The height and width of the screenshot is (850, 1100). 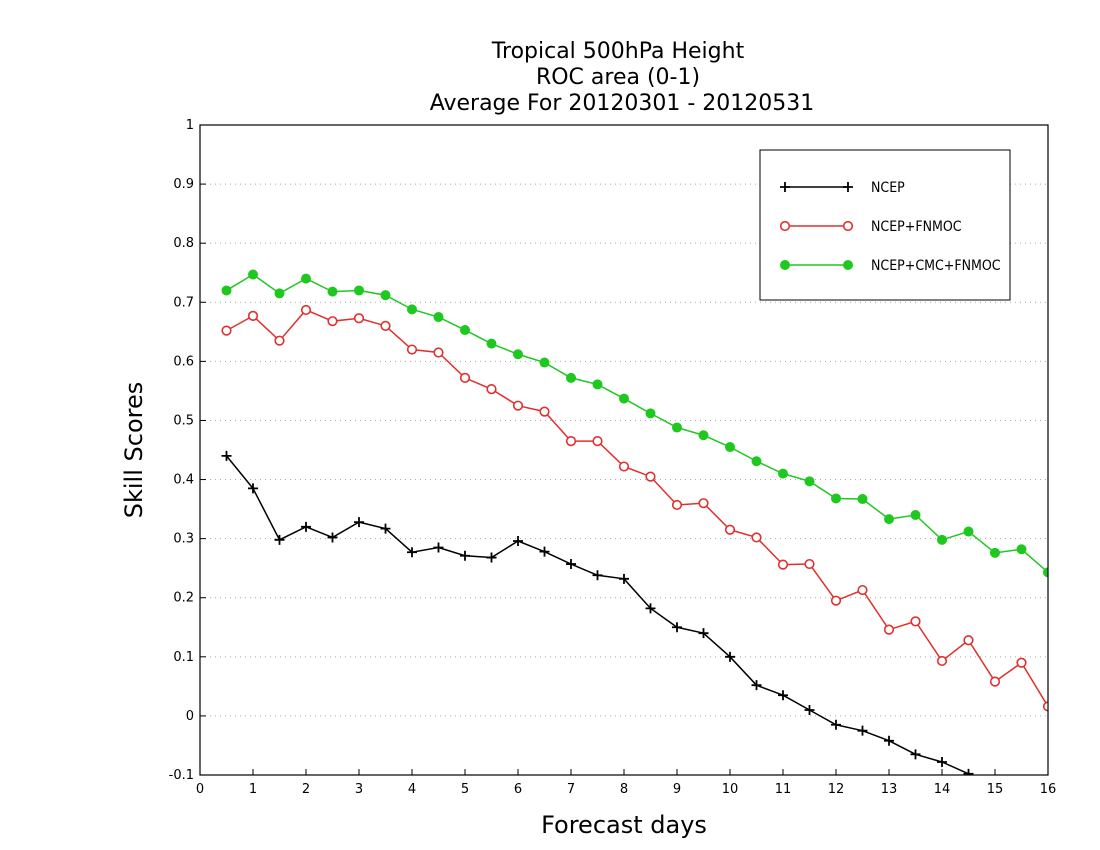 I want to click on legend-label: NCEP, so click(x=888, y=188).